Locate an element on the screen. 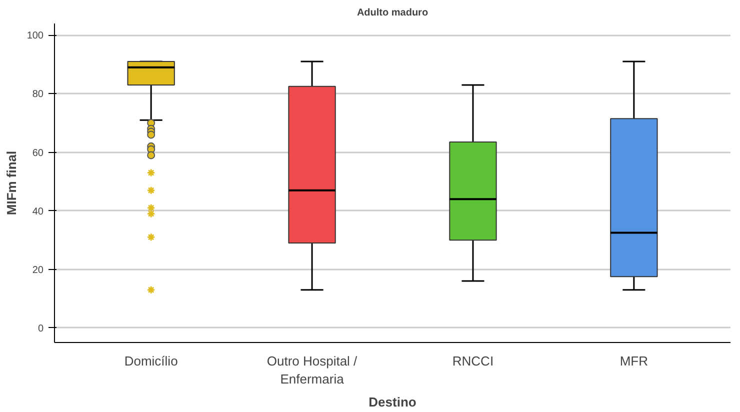  x-axis-title: Destino is located at coordinates (392, 402).